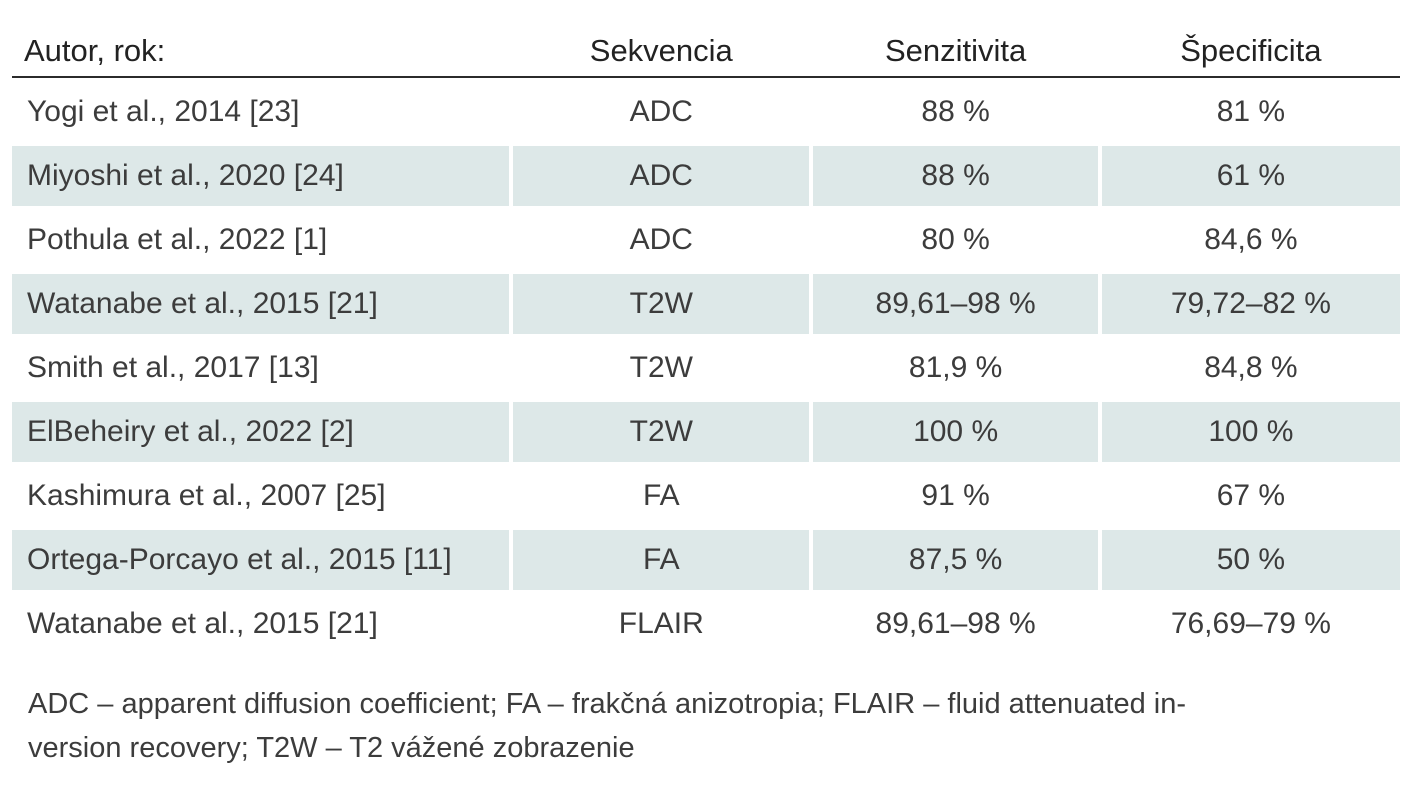 The image size is (1419, 800). What do you see at coordinates (706, 240) in the screenshot?
I see `table-row: Pothula et al., 2022 [1] ADC 80 % 84,6 %` at bounding box center [706, 240].